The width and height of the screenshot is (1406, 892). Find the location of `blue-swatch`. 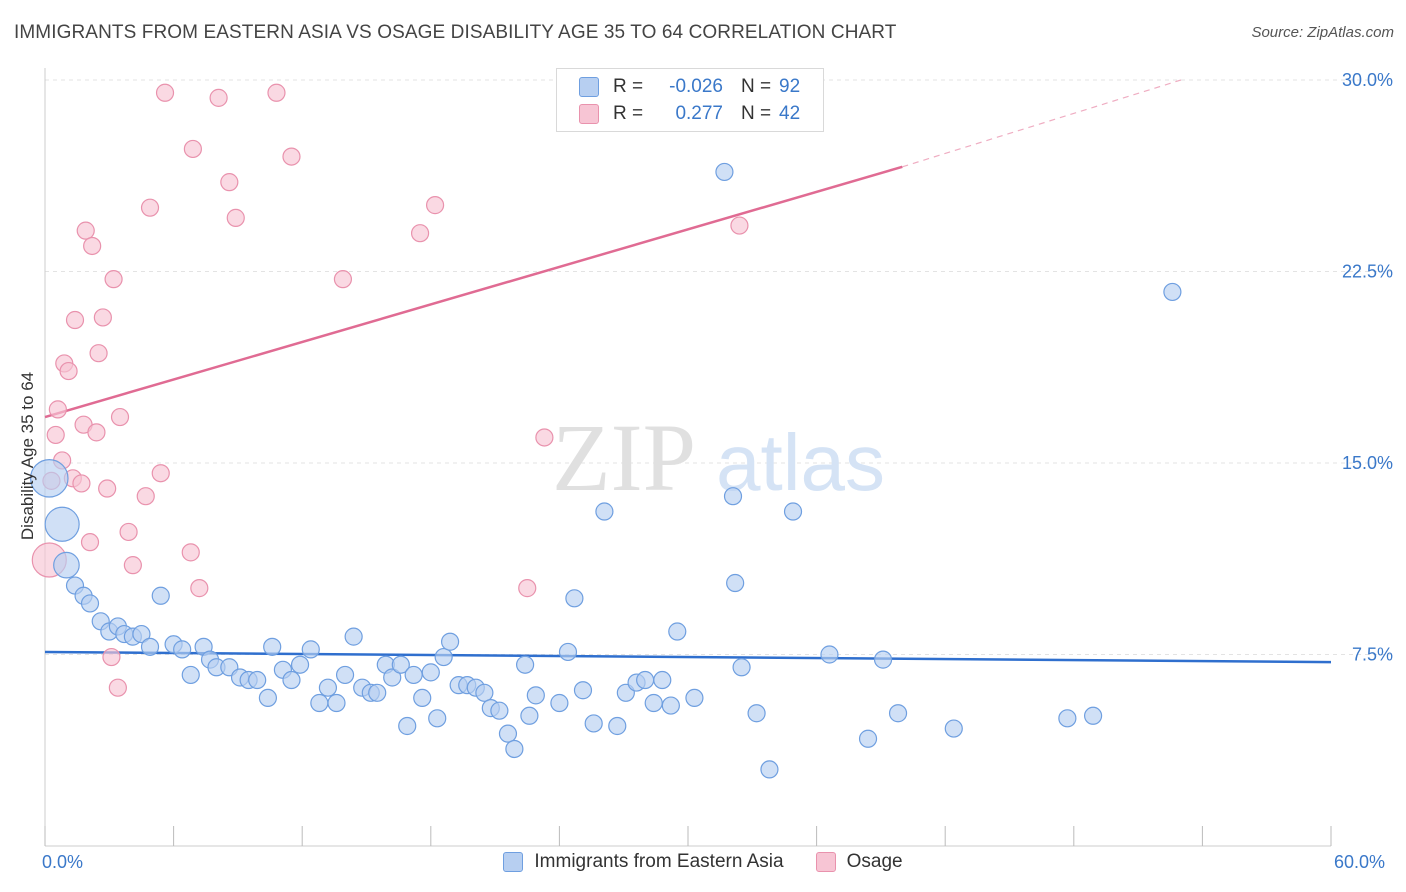

blue-swatch is located at coordinates (589, 87).